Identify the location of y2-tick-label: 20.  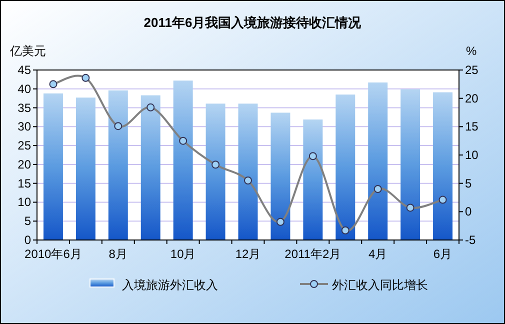
(472, 98).